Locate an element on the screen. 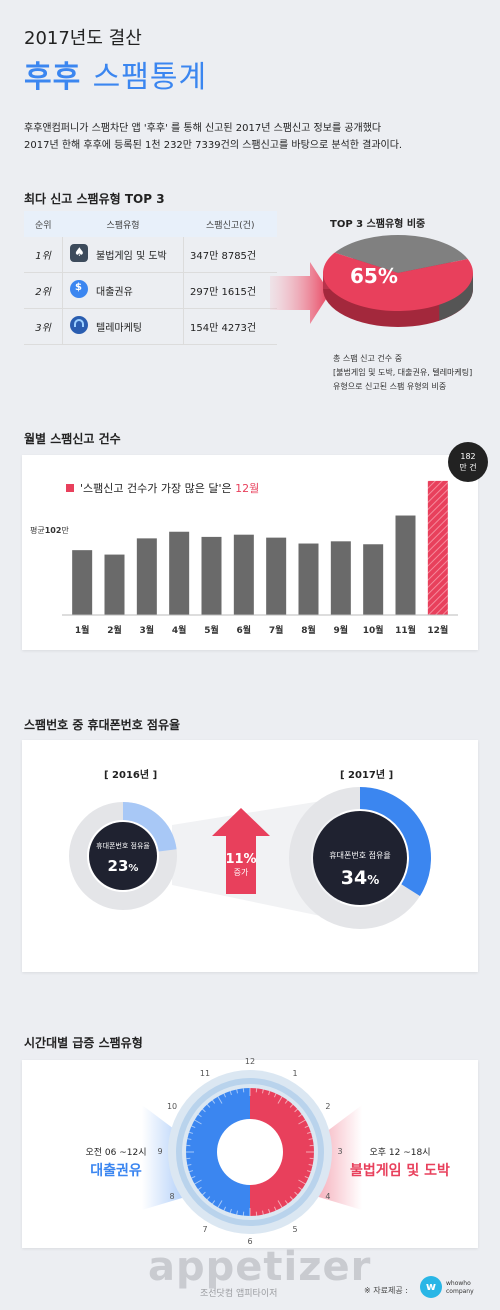  type-cell: 불법게임 및 도박 is located at coordinates (139, 255).